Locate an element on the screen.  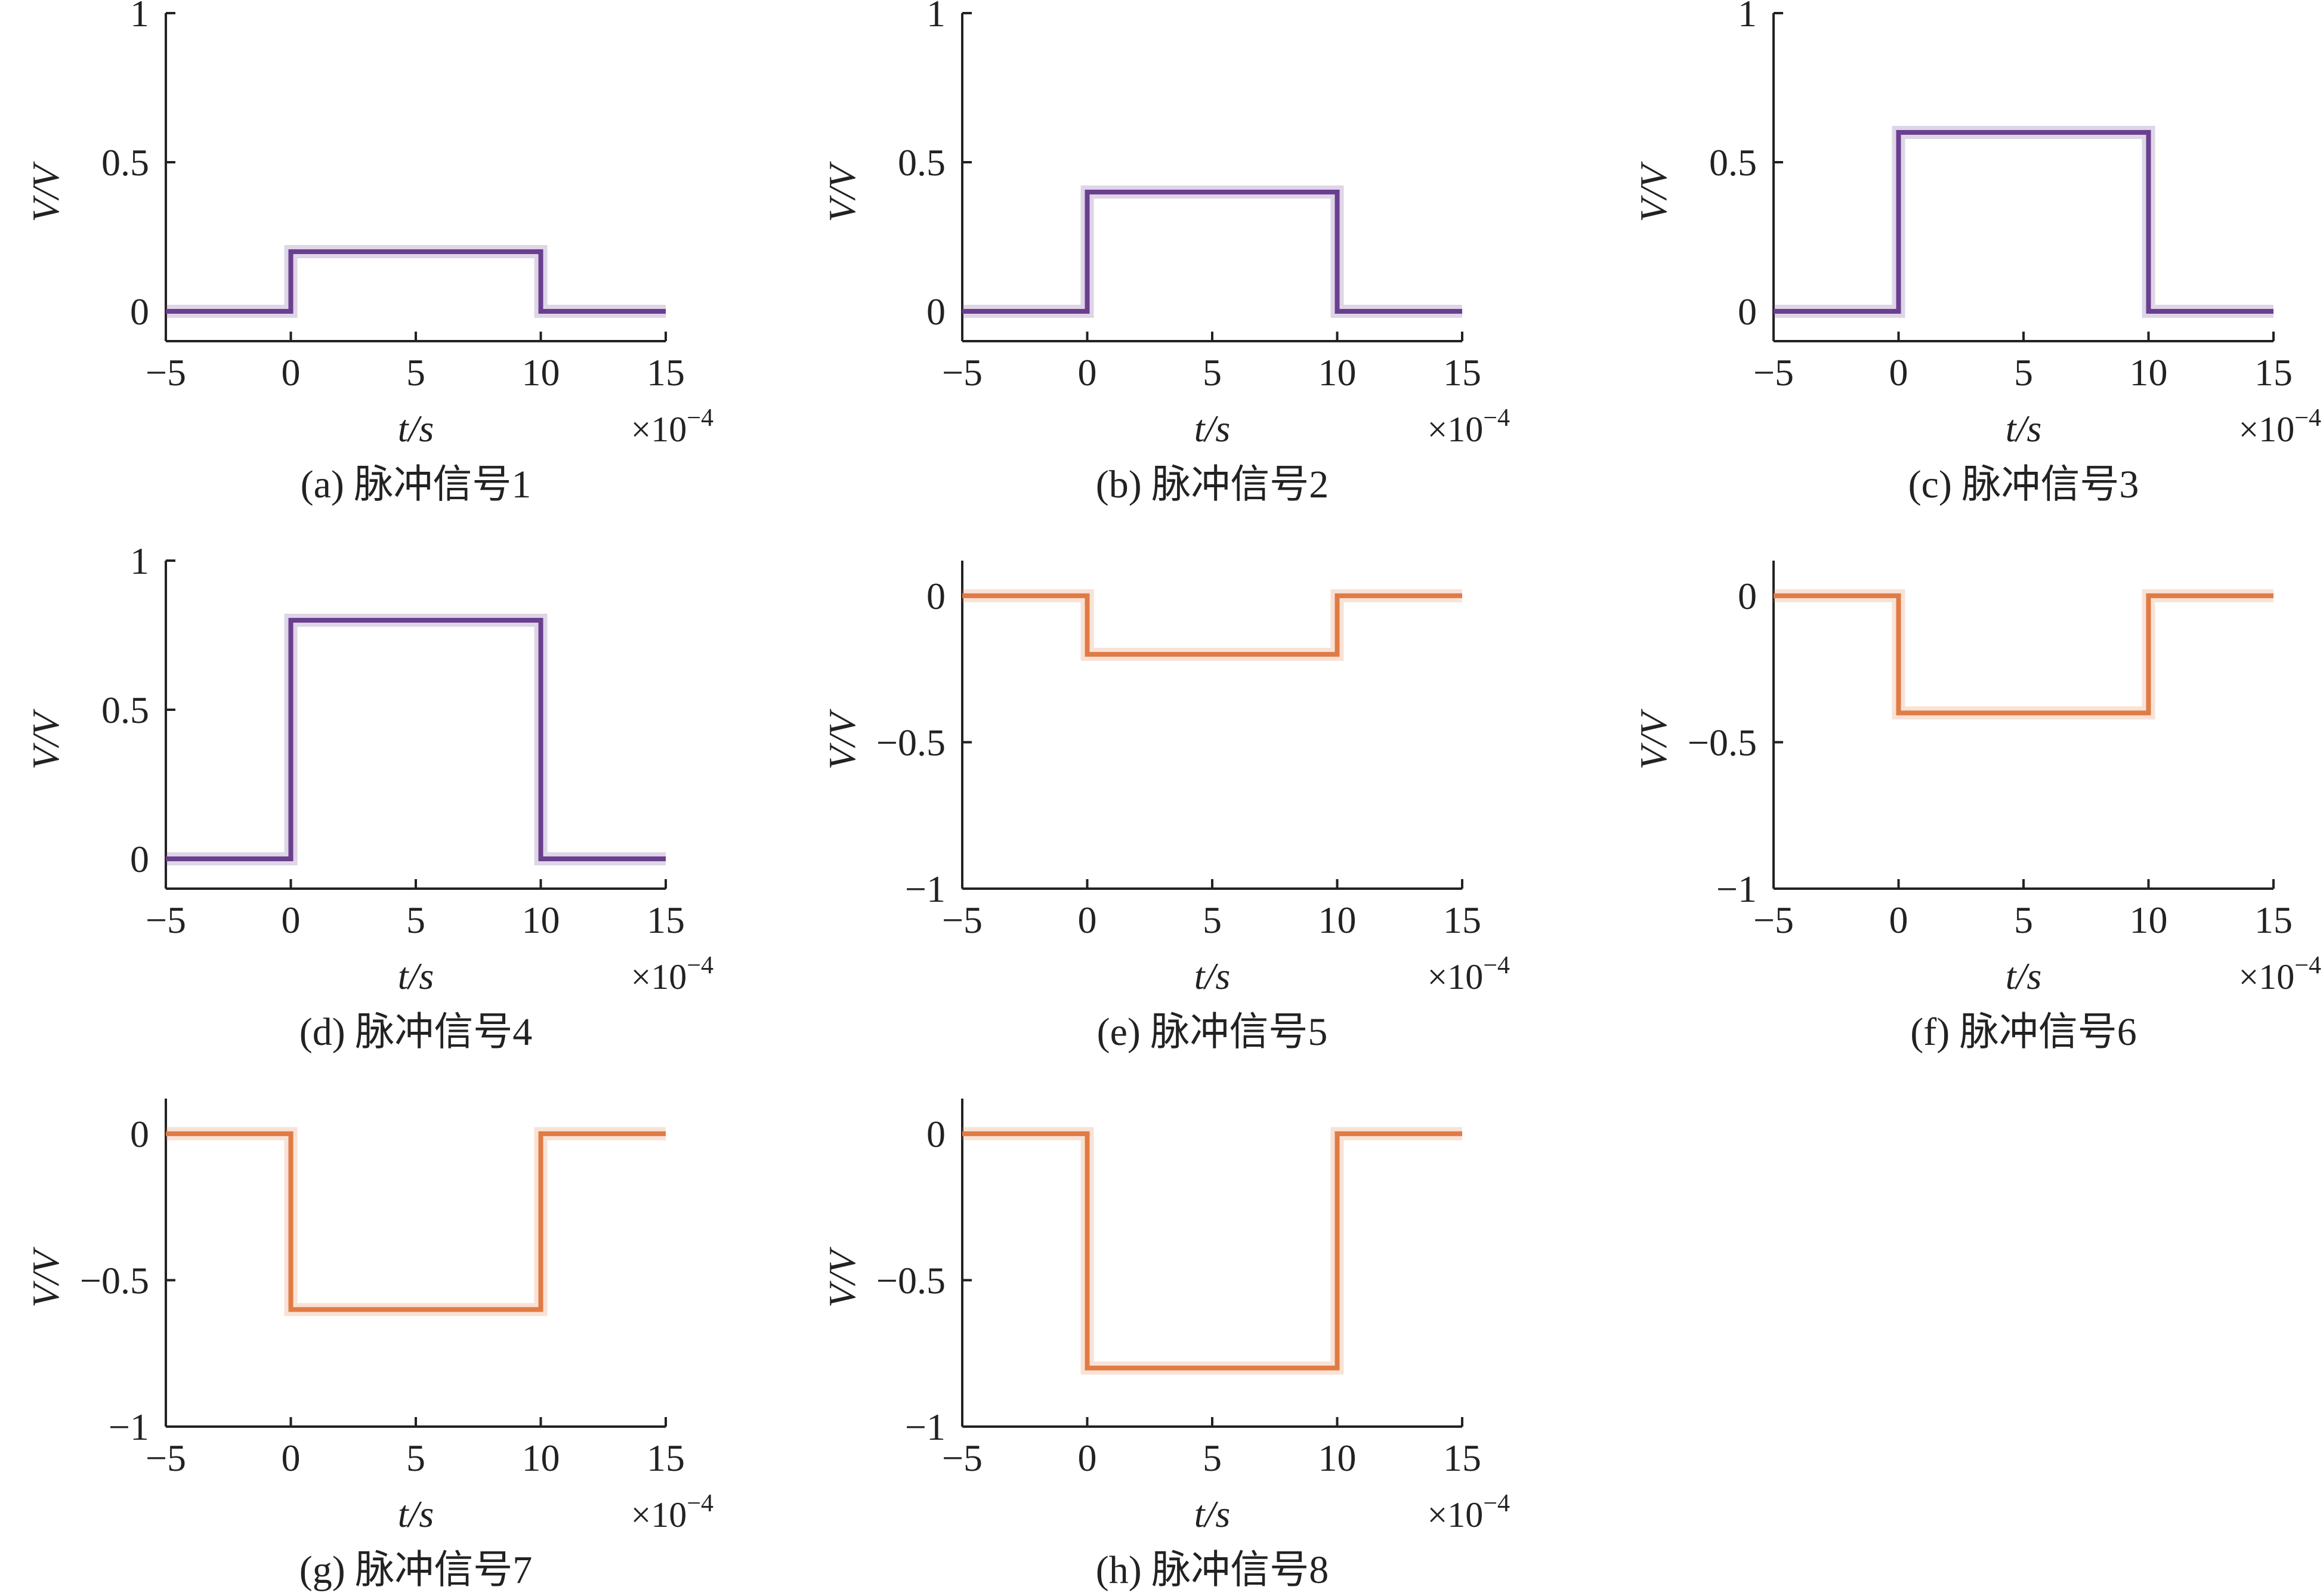
pulse-chart-8: −5 0 5 10 15 −1 −0.5 0 V/V t/s ×10⁻⁴ (h) 脉冲信号8 is located at coordinates (1165, 1345).